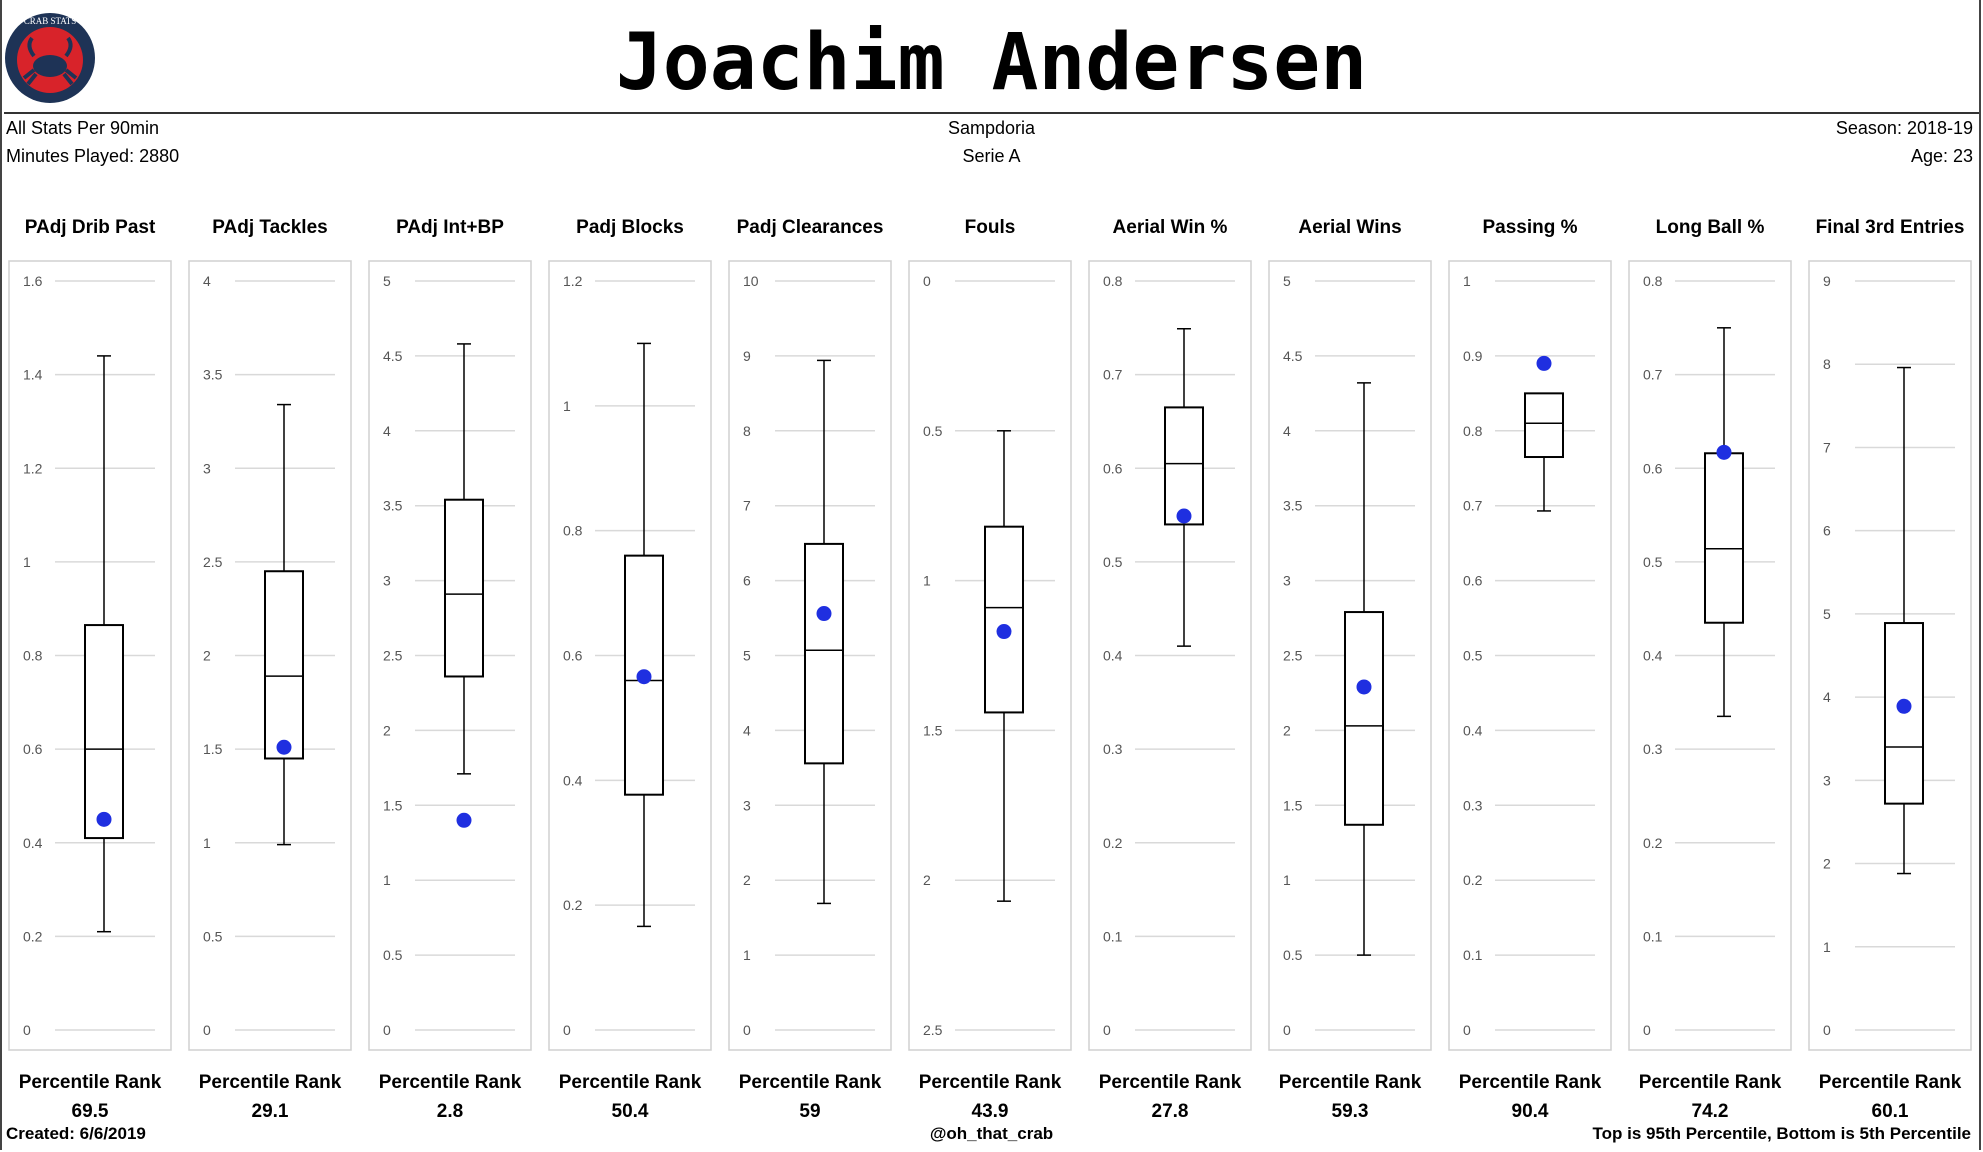 This screenshot has width=1983, height=1152. Describe the element at coordinates (630, 1111) in the screenshot. I see `percentile-rank-value: 50.4` at that location.